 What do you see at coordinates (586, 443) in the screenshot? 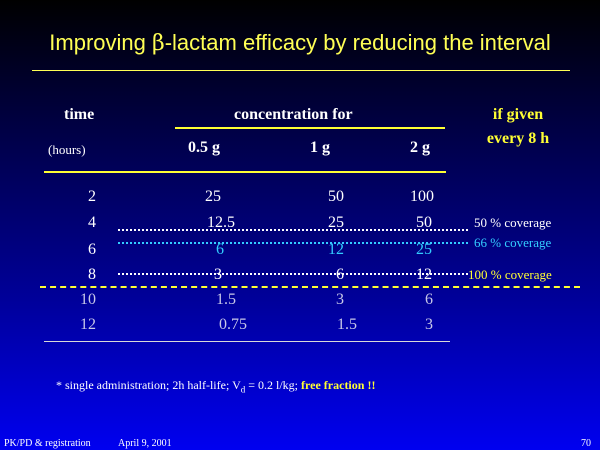
I see `footer-page-number: 70` at bounding box center [586, 443].